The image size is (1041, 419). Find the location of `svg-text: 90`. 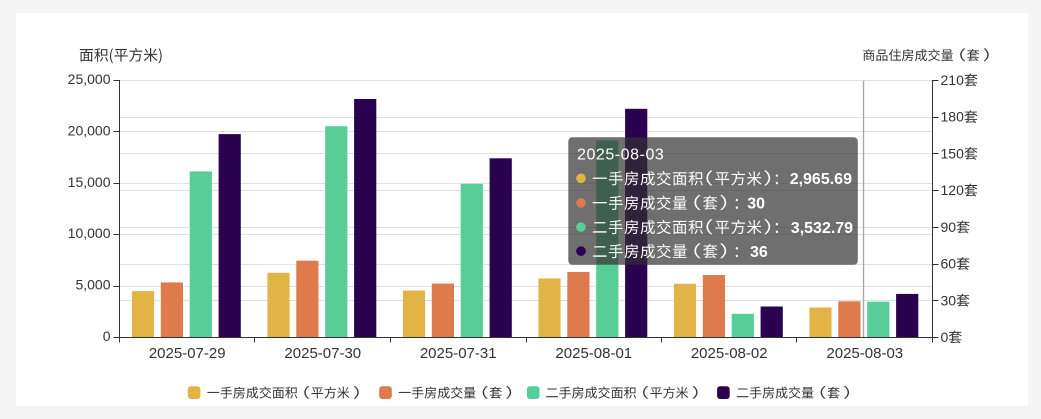

svg-text: 90 is located at coordinates (949, 227).